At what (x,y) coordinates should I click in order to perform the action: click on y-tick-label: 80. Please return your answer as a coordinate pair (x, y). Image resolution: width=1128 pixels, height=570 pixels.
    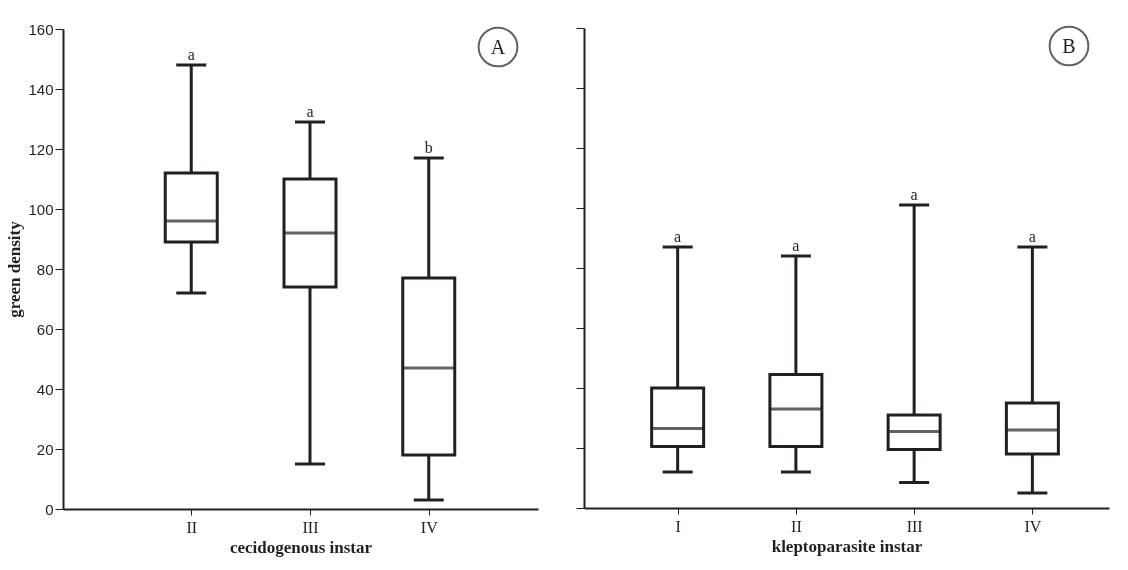
    Looking at the image, I should click on (45, 269).